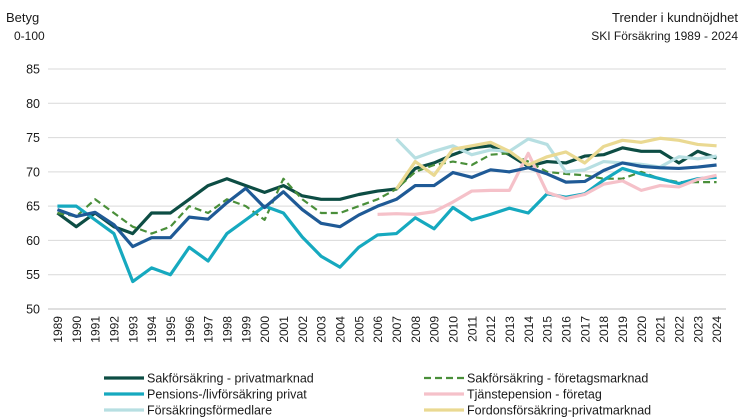  Describe the element at coordinates (230, 379) in the screenshot. I see `legend-label: Sakförsäkring - privatmarknad` at that location.